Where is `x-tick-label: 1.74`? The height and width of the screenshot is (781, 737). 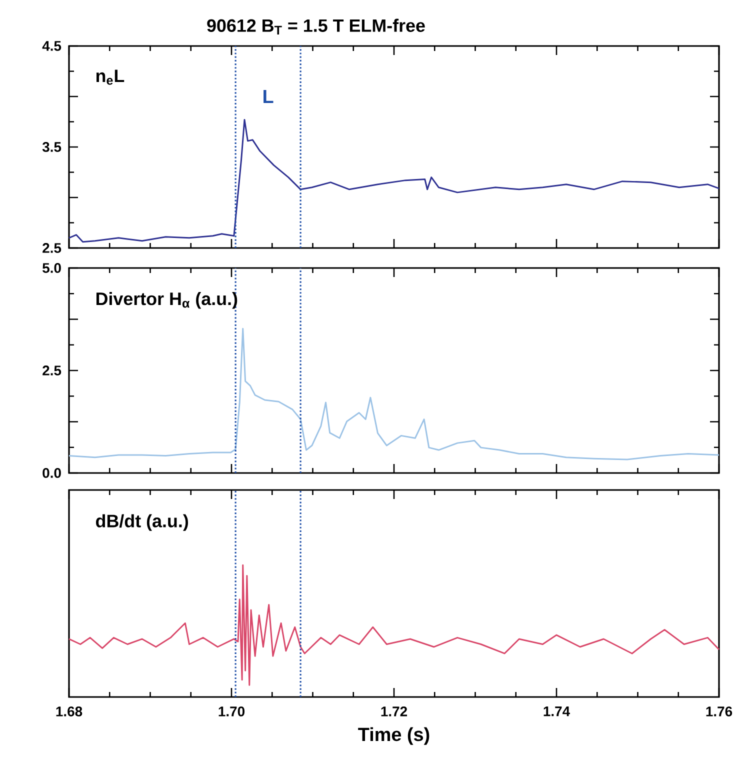 x-tick-label: 1.74 is located at coordinates (557, 711).